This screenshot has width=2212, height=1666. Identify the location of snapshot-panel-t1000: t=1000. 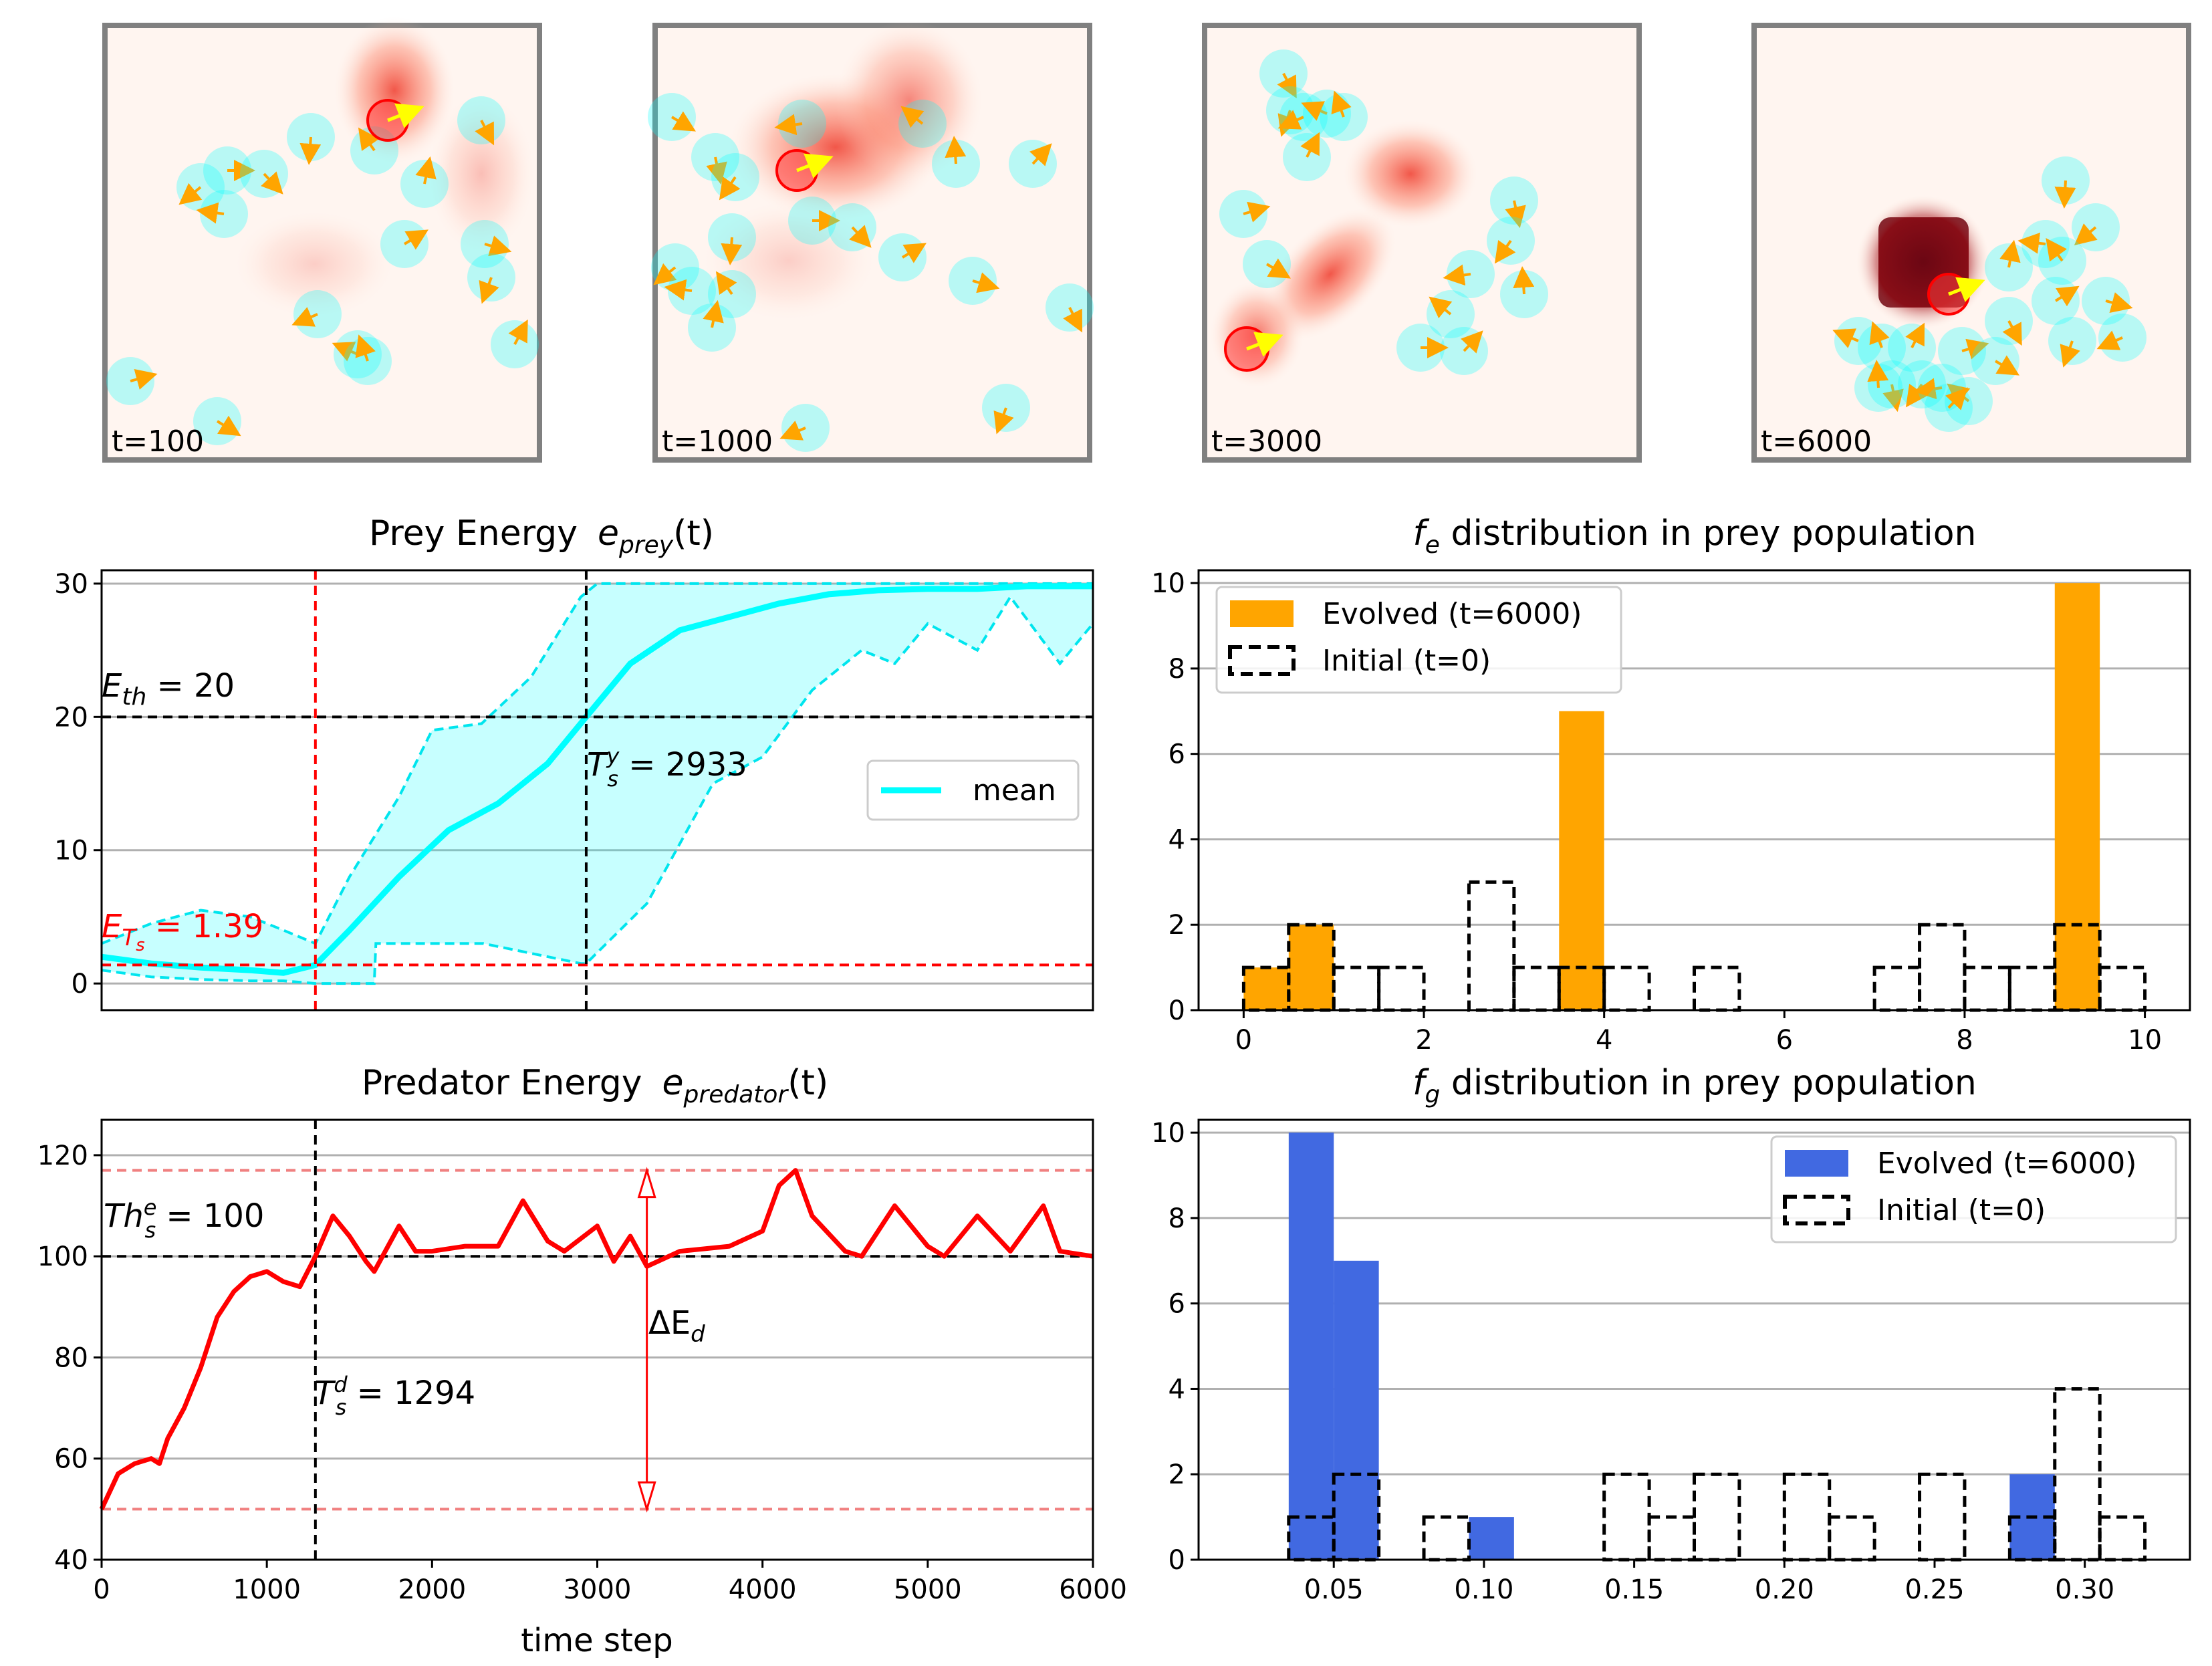
(871, 241).